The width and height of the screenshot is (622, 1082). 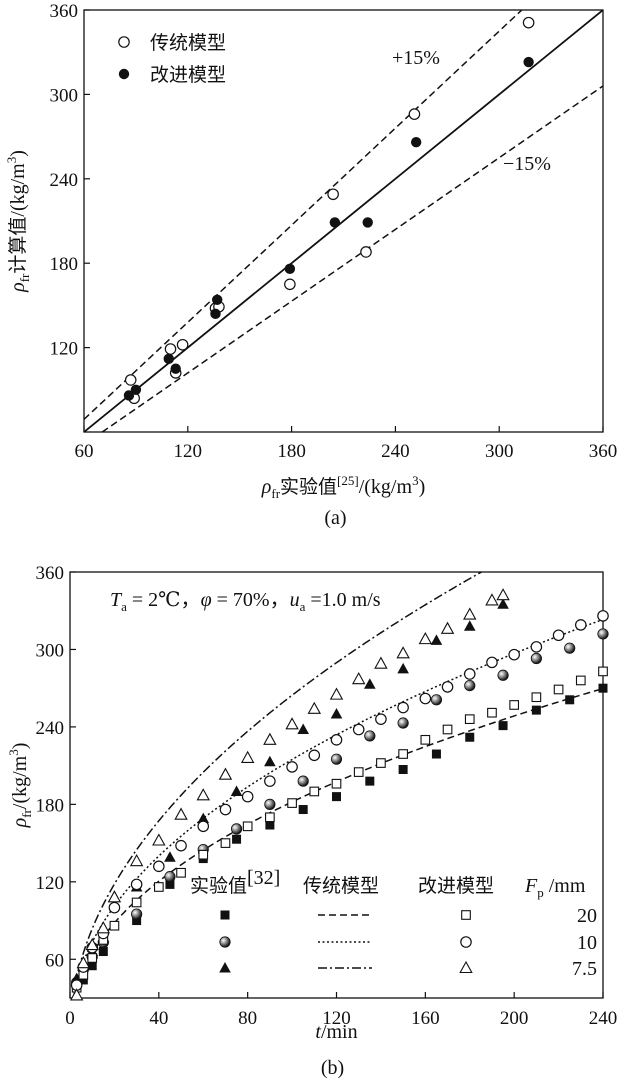 I want to click on legend-experiment-marker, so click(x=225, y=967).